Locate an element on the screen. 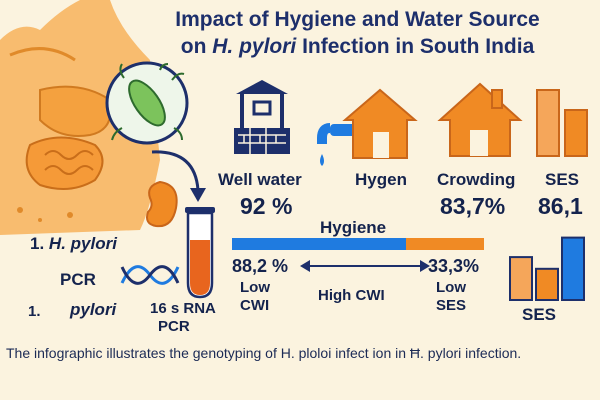 The image size is (600, 400). hygiene-bar is located at coordinates (358, 244).